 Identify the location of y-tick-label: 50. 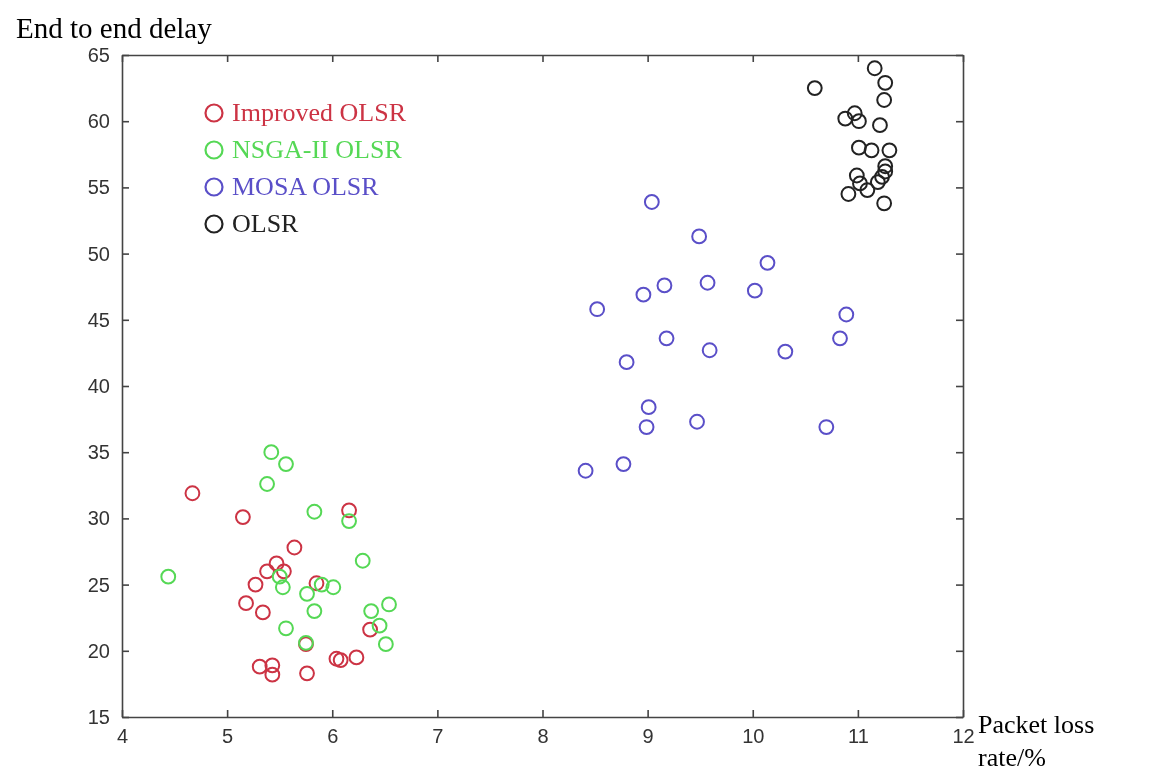
(98, 253).